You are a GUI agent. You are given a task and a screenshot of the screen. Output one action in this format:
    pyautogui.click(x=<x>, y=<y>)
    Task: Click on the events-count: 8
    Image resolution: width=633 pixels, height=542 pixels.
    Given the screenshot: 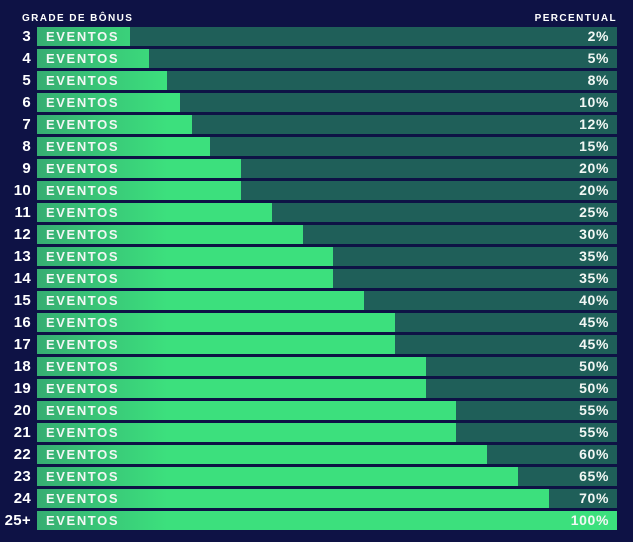 What is the action you would take?
    pyautogui.click(x=26, y=146)
    